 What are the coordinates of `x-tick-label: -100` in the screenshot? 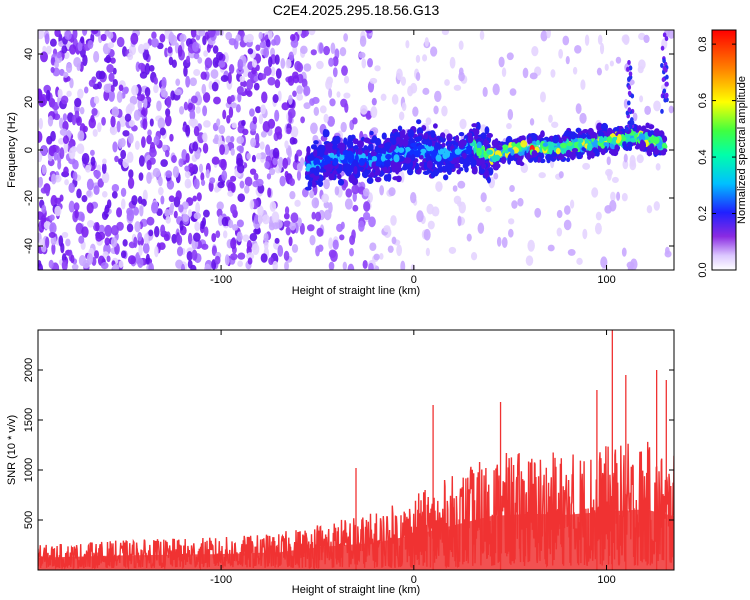 It's located at (221, 580).